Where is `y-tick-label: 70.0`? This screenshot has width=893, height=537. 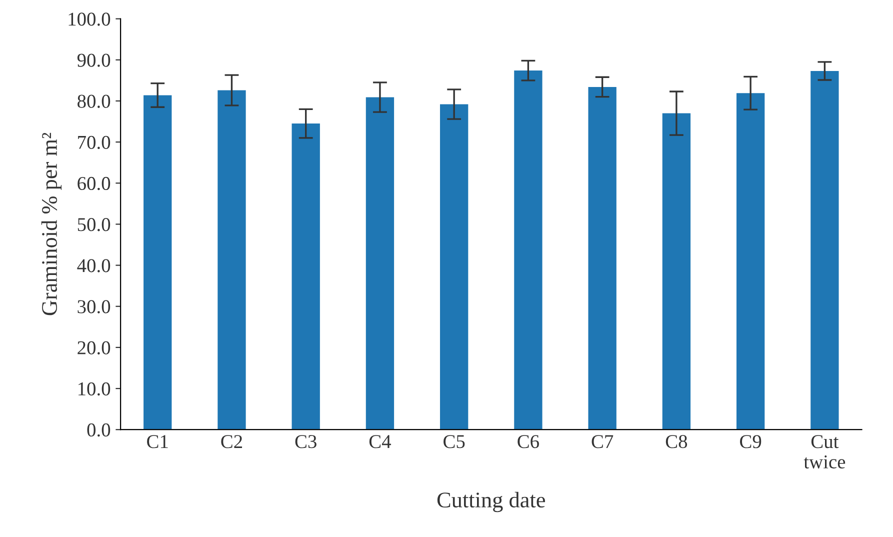
y-tick-label: 70.0 is located at coordinates (94, 143).